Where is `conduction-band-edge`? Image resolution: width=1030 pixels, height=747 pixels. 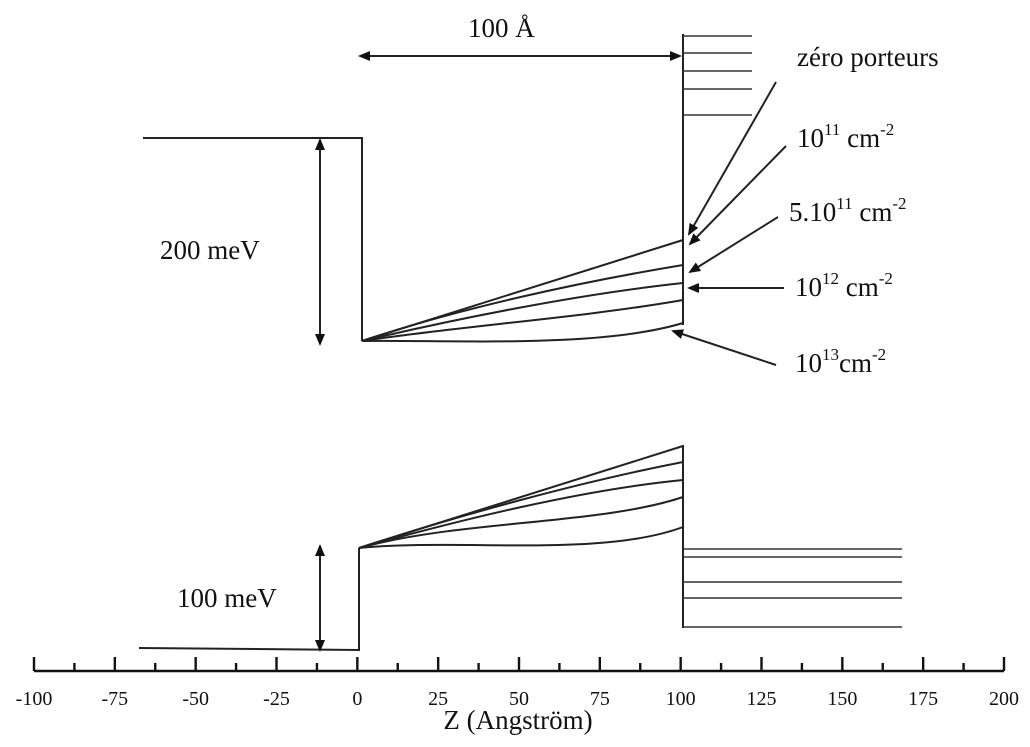 conduction-band-edge is located at coordinates (253, 239).